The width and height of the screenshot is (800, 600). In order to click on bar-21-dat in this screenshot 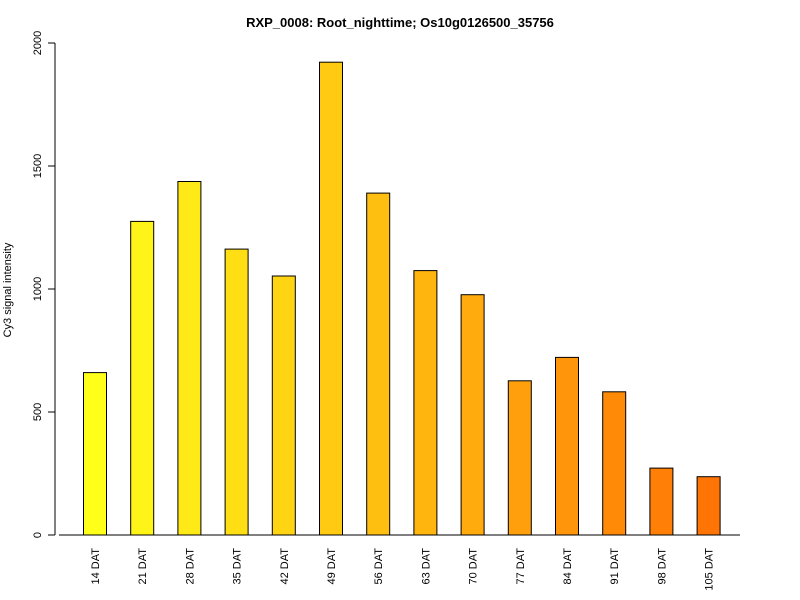, I will do `click(142, 378)`.